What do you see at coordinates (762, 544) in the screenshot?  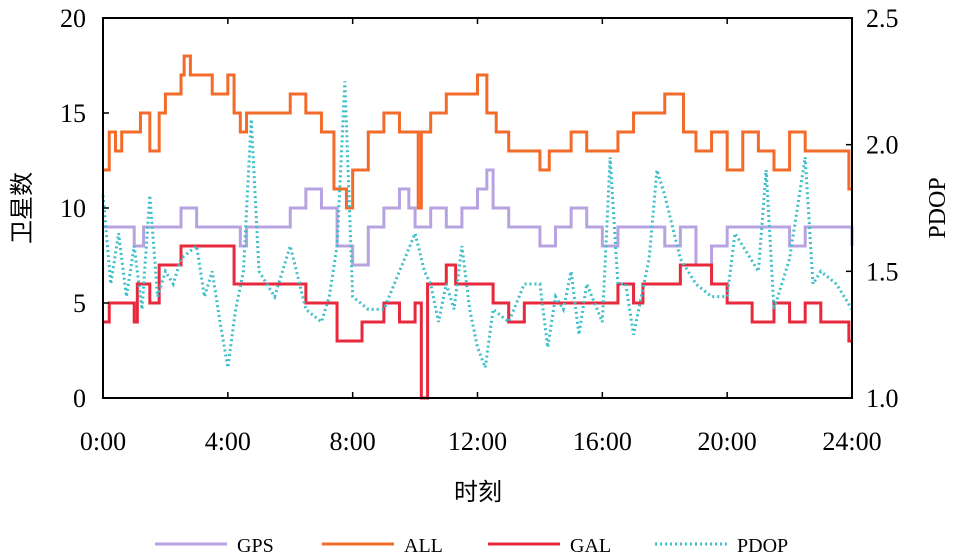 I see `legend-label-pdop: PDOP` at bounding box center [762, 544].